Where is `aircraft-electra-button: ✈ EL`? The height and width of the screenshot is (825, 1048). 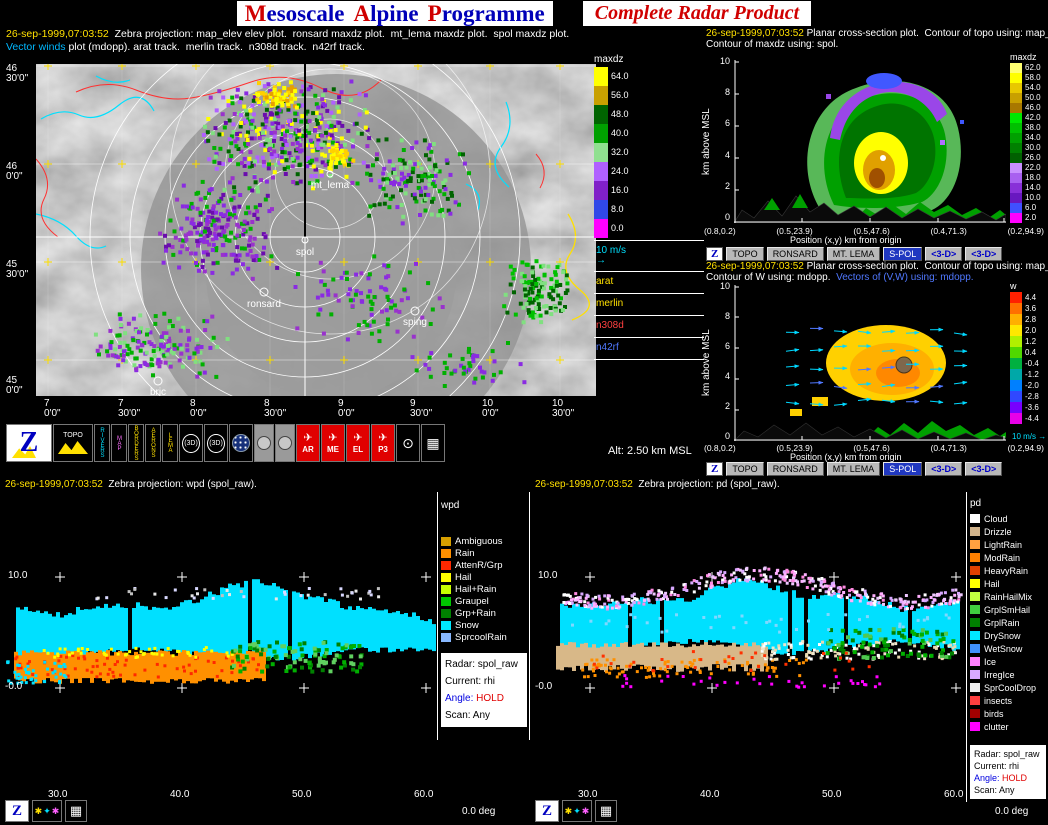
aircraft-electra-button: ✈ EL is located at coordinates (358, 443).